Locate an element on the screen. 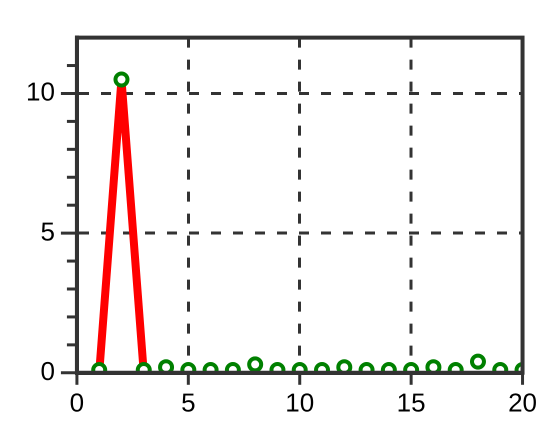 Image resolution: width=553 pixels, height=438 pixels. y-tick-label: 0 is located at coordinates (47, 371).